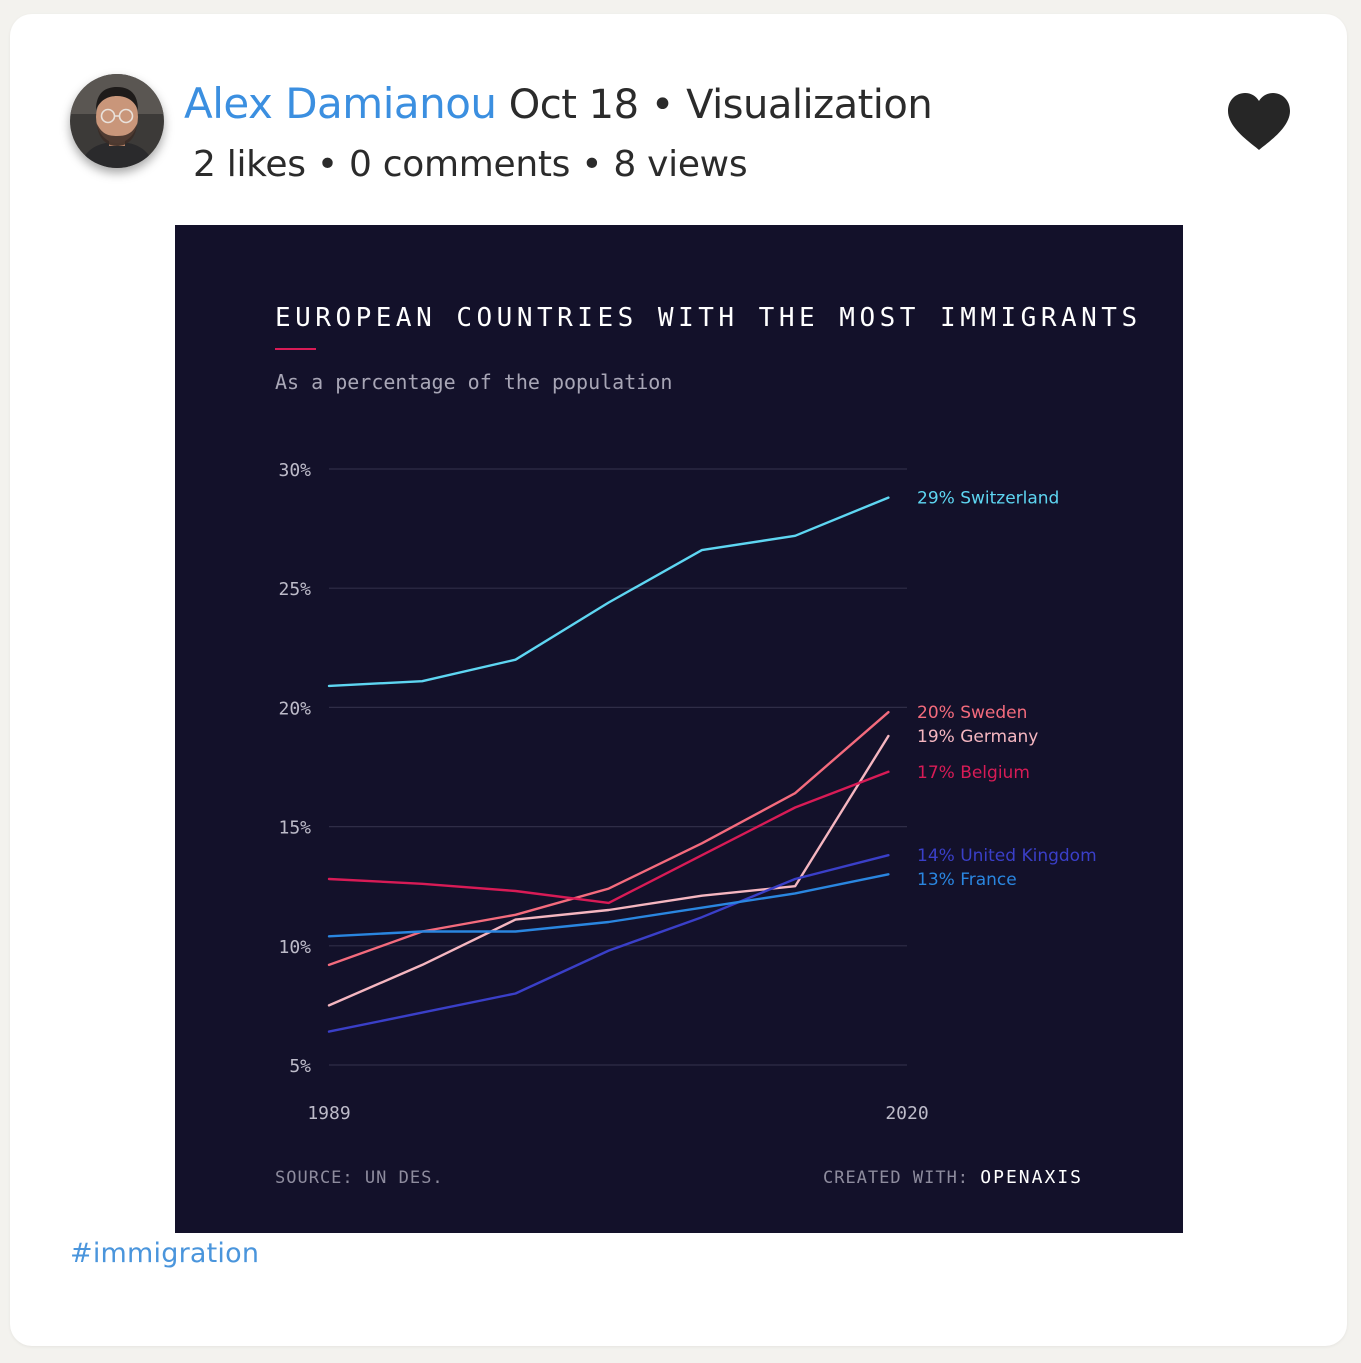  I want to click on author-name: Alex Damianou, so click(340, 103).